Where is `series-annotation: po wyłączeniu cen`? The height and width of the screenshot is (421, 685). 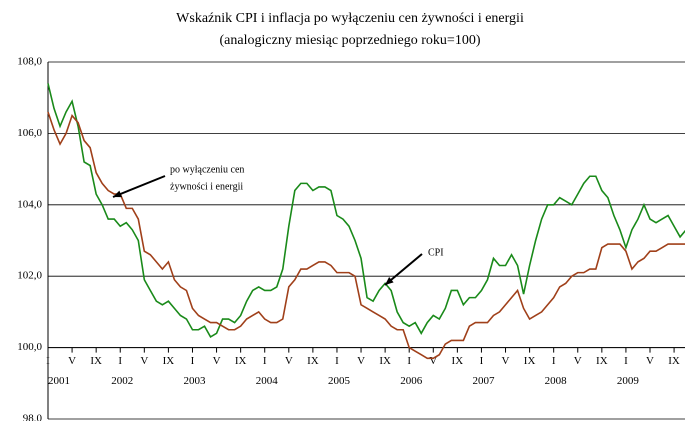
series-annotation: po wyłączeniu cen is located at coordinates (207, 169).